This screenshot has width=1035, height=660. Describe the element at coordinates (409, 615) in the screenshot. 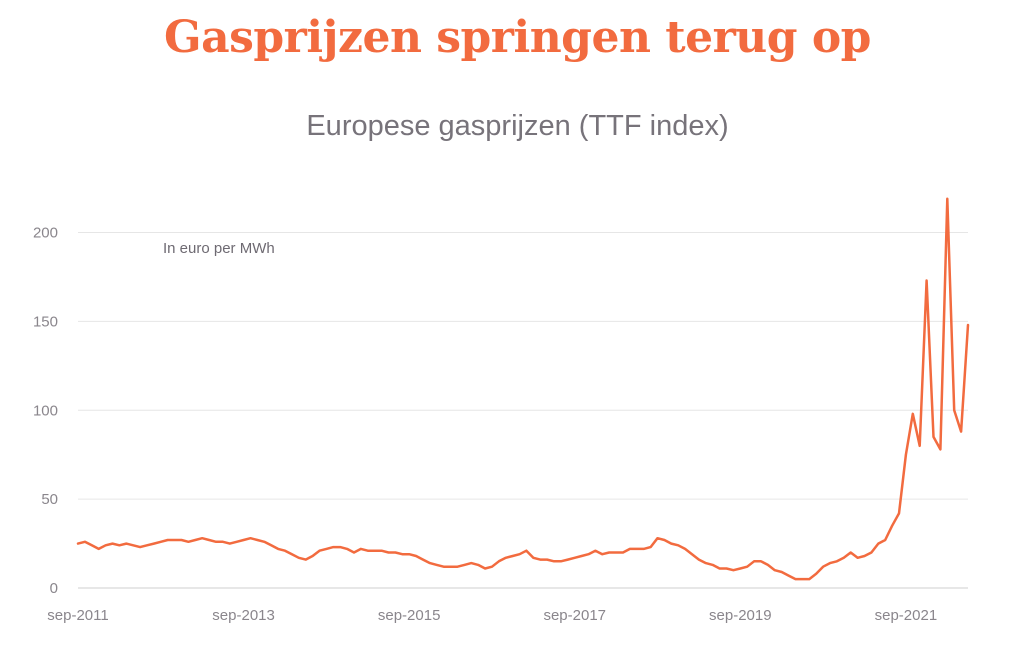

I see `x-tick-label: sep-2015` at that location.